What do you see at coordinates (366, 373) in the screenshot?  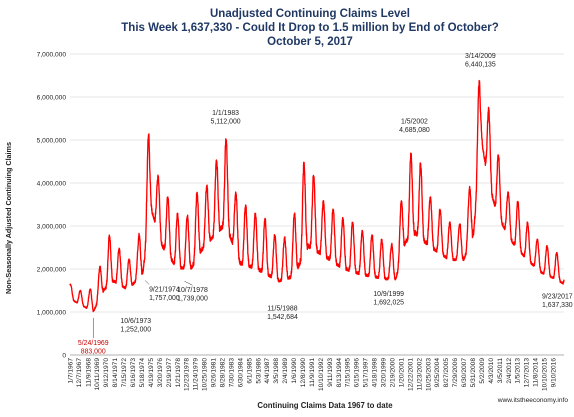 I see `x-tick-label: 5/17/1997` at bounding box center [366, 373].